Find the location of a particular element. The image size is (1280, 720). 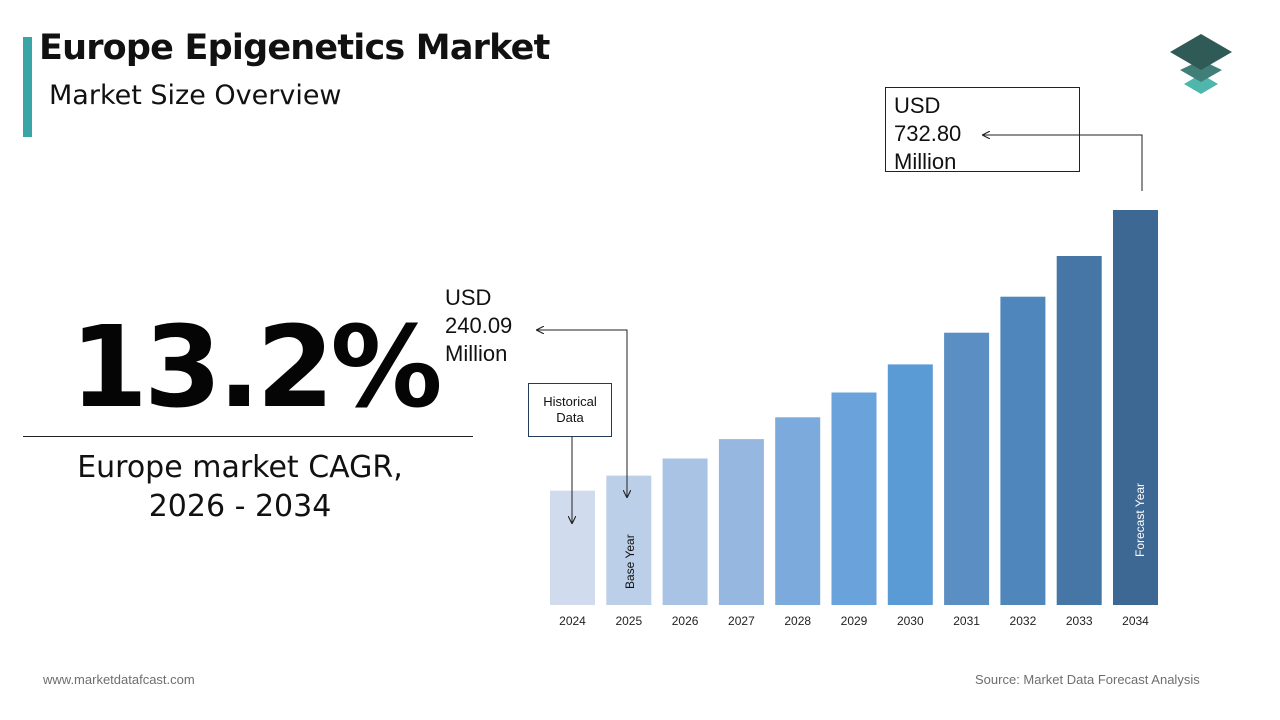

end-value-unit: Million is located at coordinates (925, 161).